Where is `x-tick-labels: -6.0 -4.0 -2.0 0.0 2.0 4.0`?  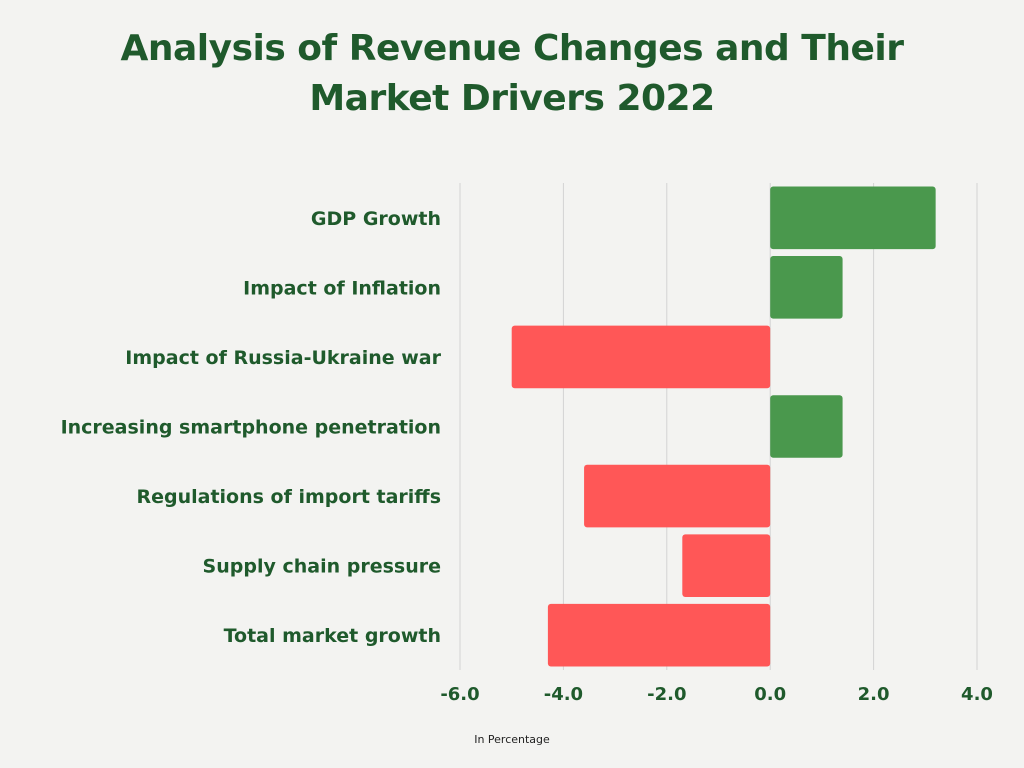 x-tick-labels: -6.0 -4.0 -2.0 0.0 2.0 4.0 is located at coordinates (716, 694).